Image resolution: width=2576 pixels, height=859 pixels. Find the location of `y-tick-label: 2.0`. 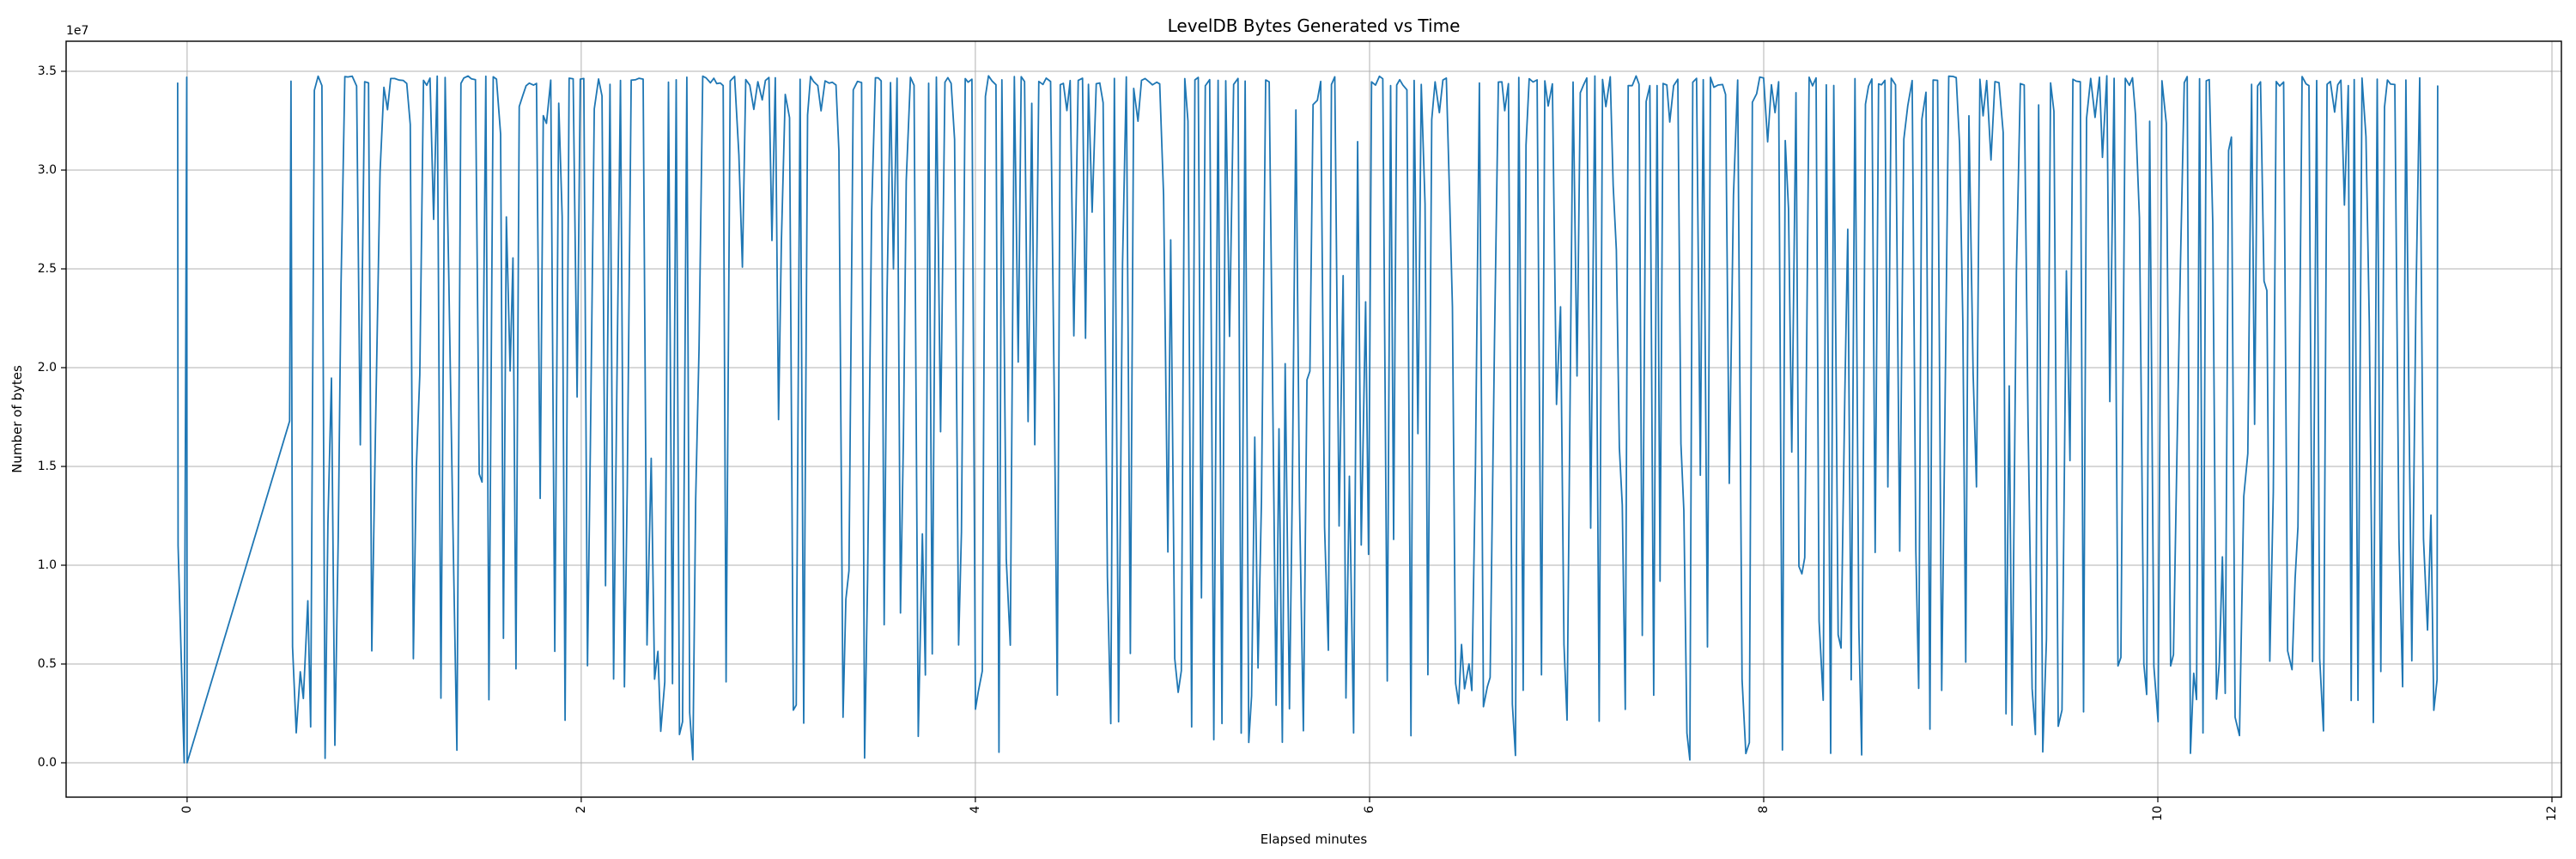

y-tick-label: 2.0 is located at coordinates (47, 367).